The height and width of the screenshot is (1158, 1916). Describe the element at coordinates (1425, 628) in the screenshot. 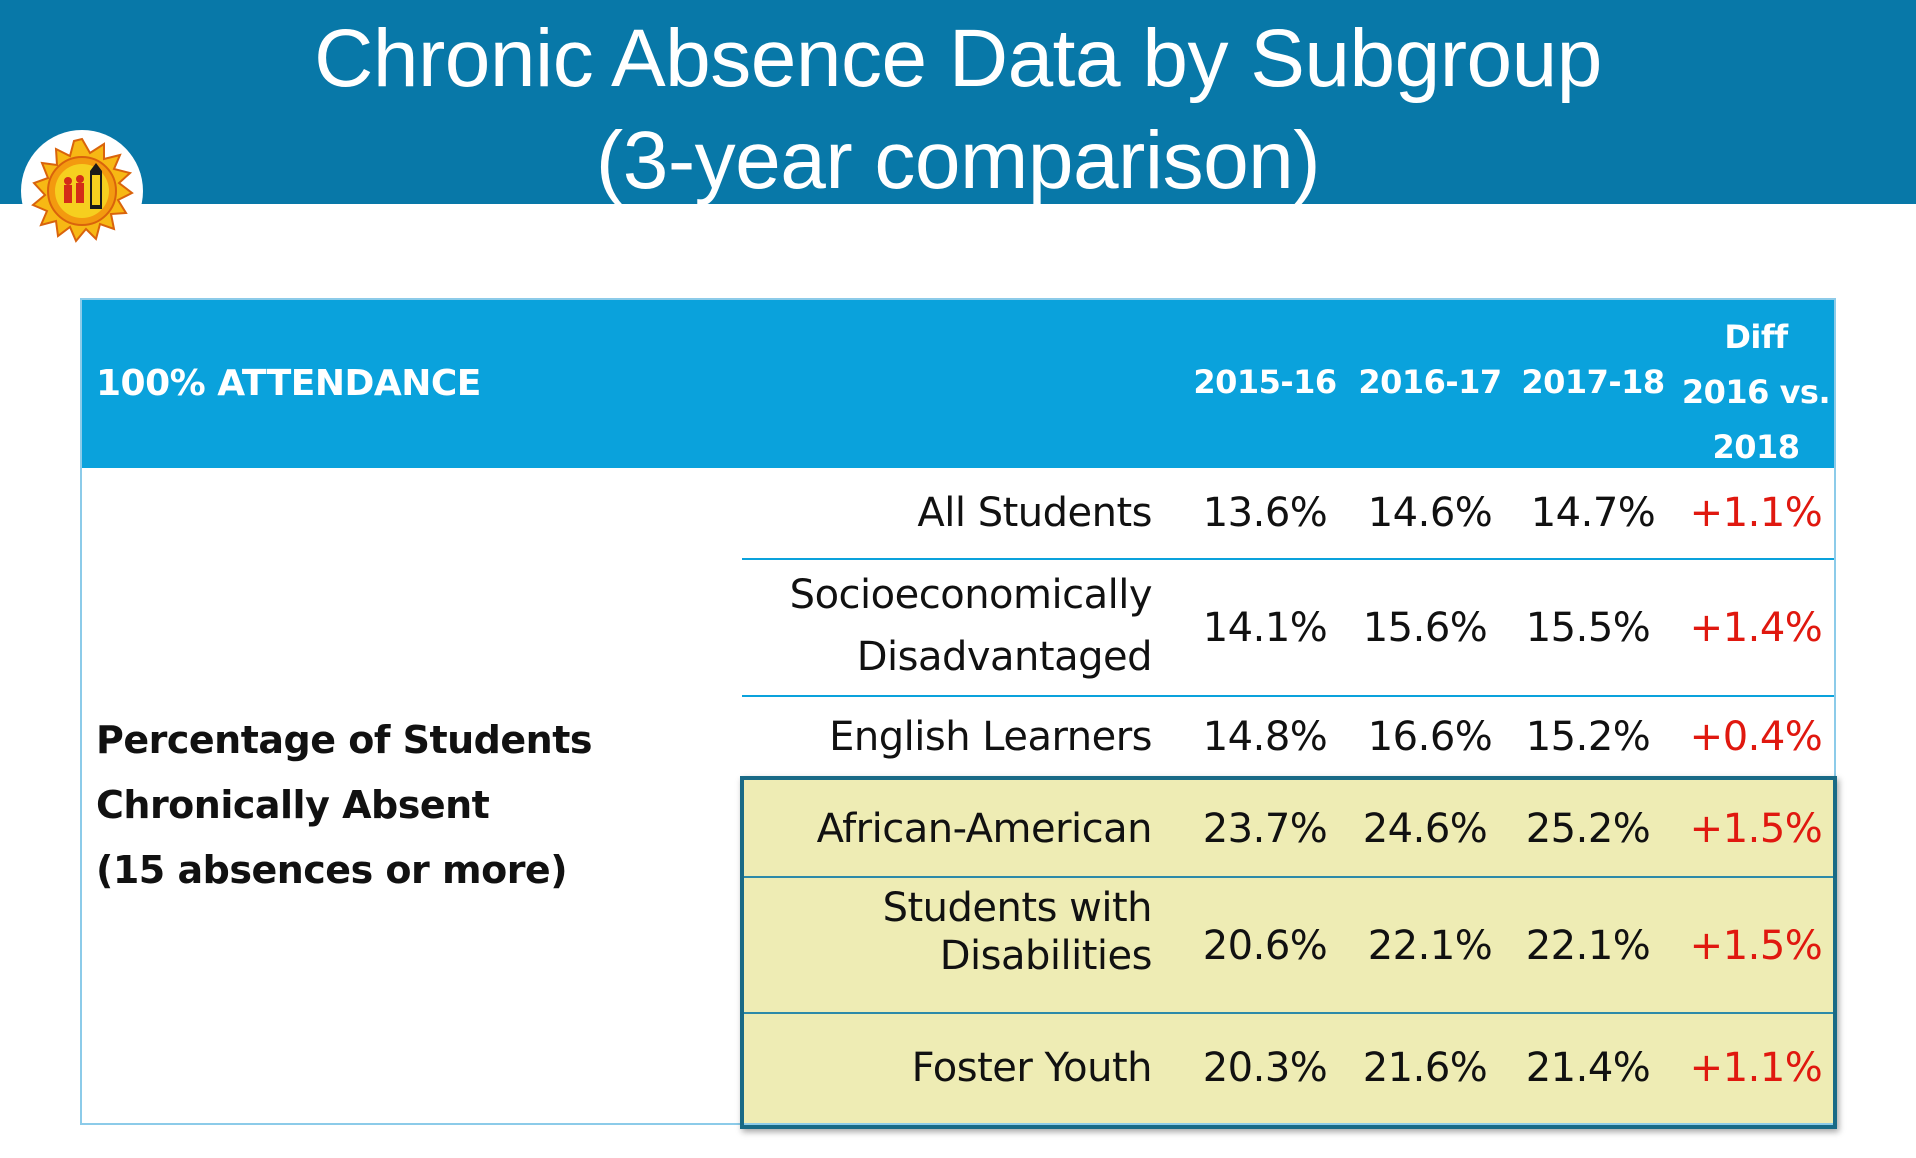

I see `value-2016-17: 15.6%` at that location.